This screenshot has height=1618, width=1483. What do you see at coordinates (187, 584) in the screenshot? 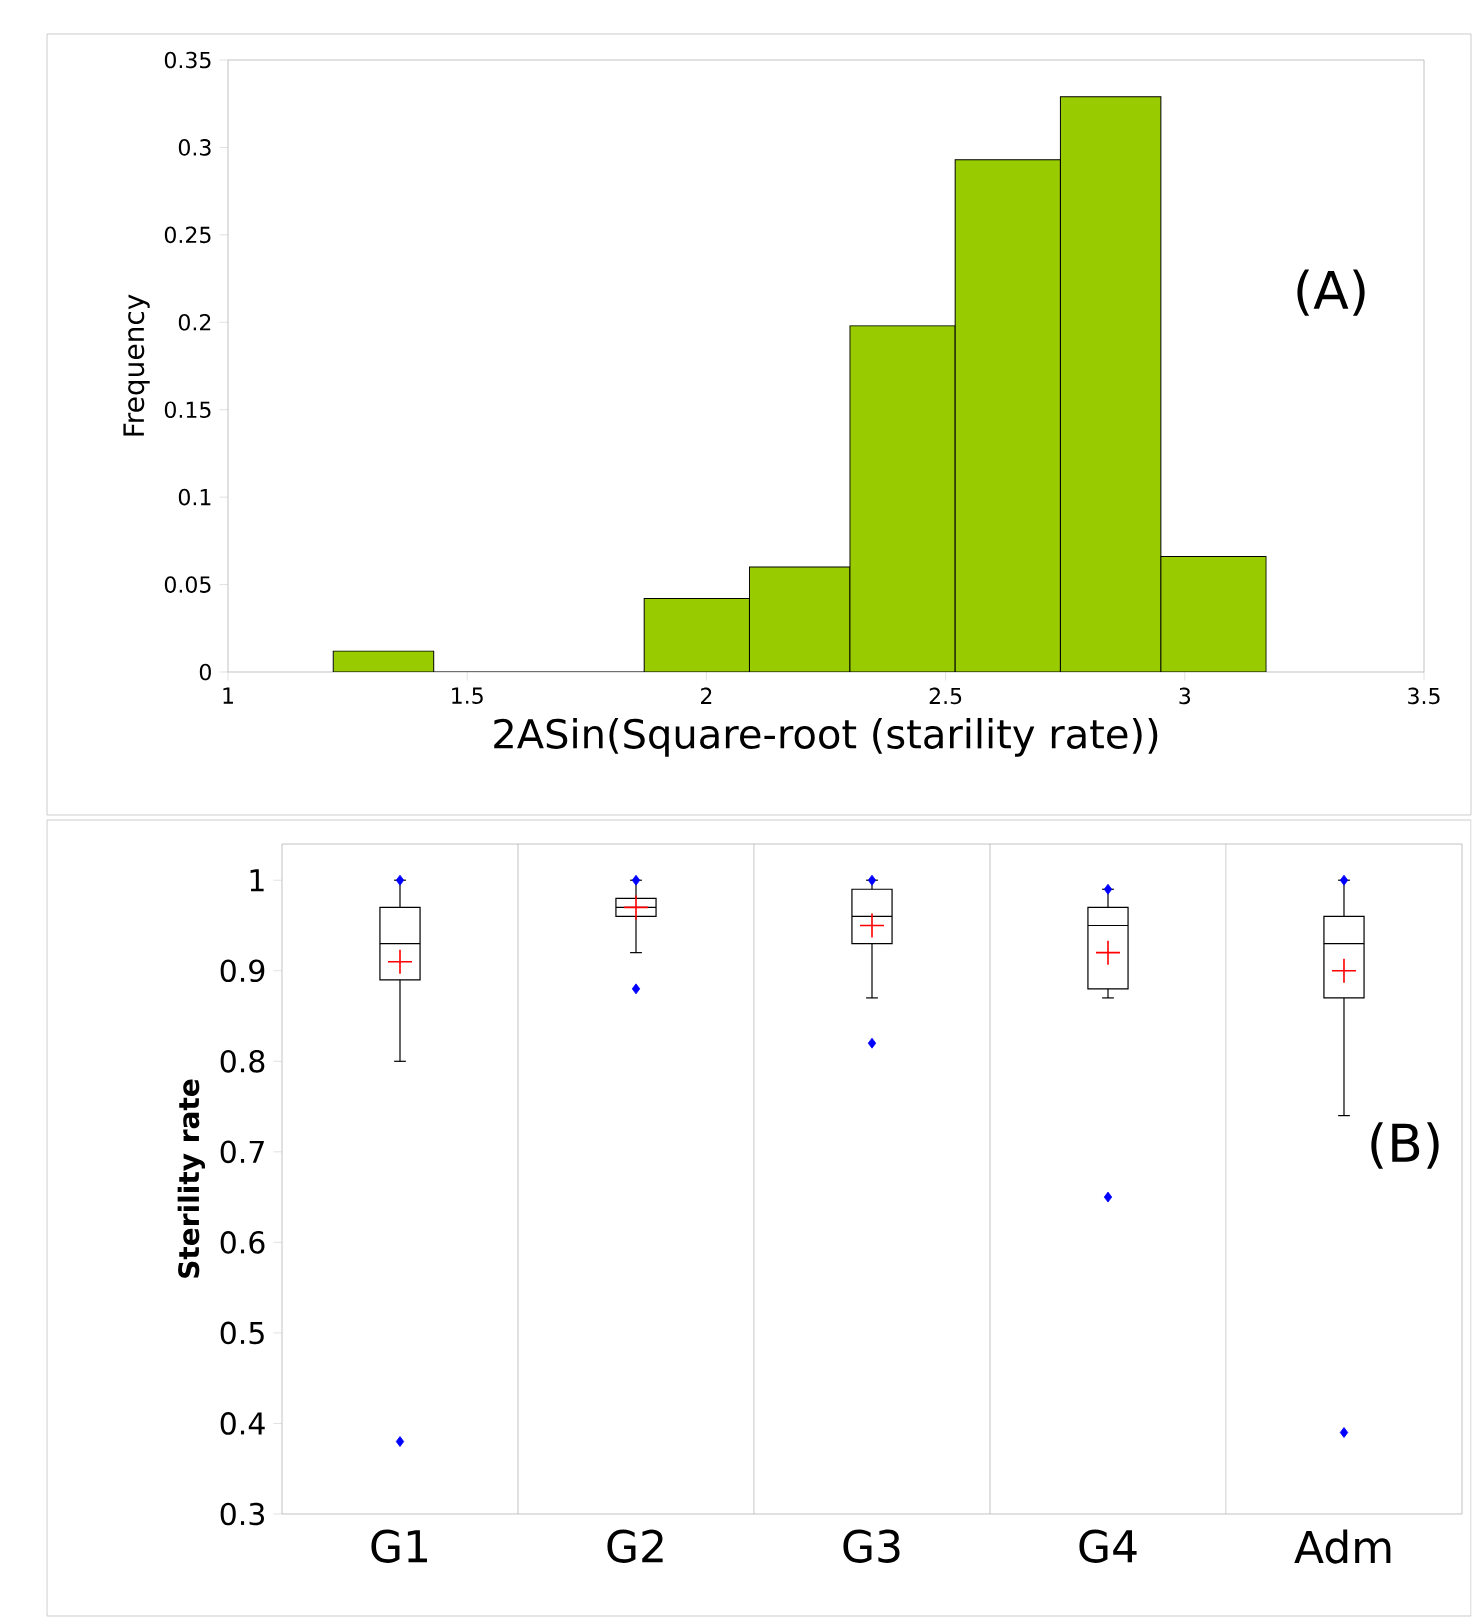
I see `y-tick-label: 0.05` at bounding box center [187, 584].